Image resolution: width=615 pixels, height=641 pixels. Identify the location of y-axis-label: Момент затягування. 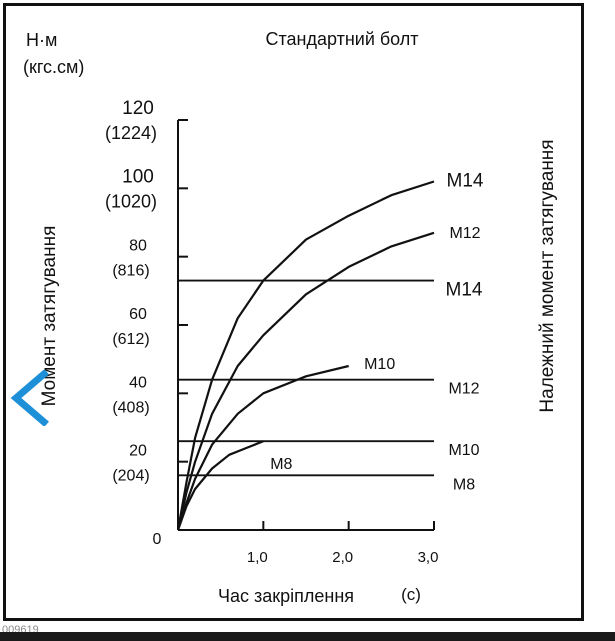
(49, 316).